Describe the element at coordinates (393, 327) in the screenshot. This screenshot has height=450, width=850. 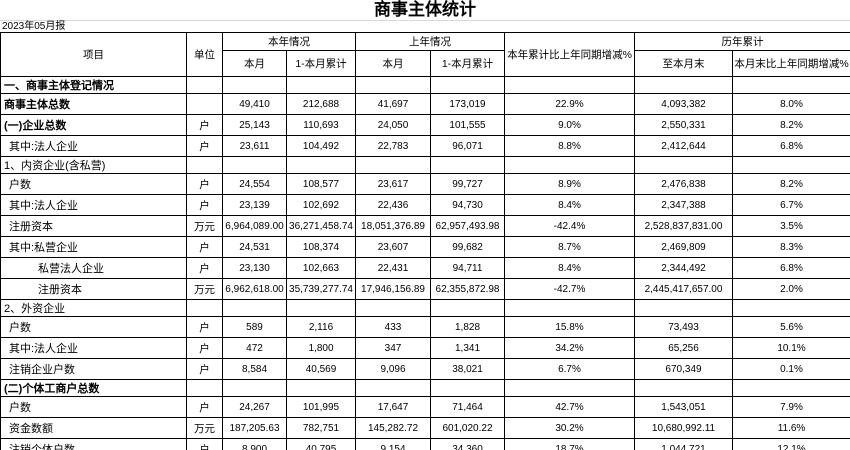
I see `row-value: 433` at that location.